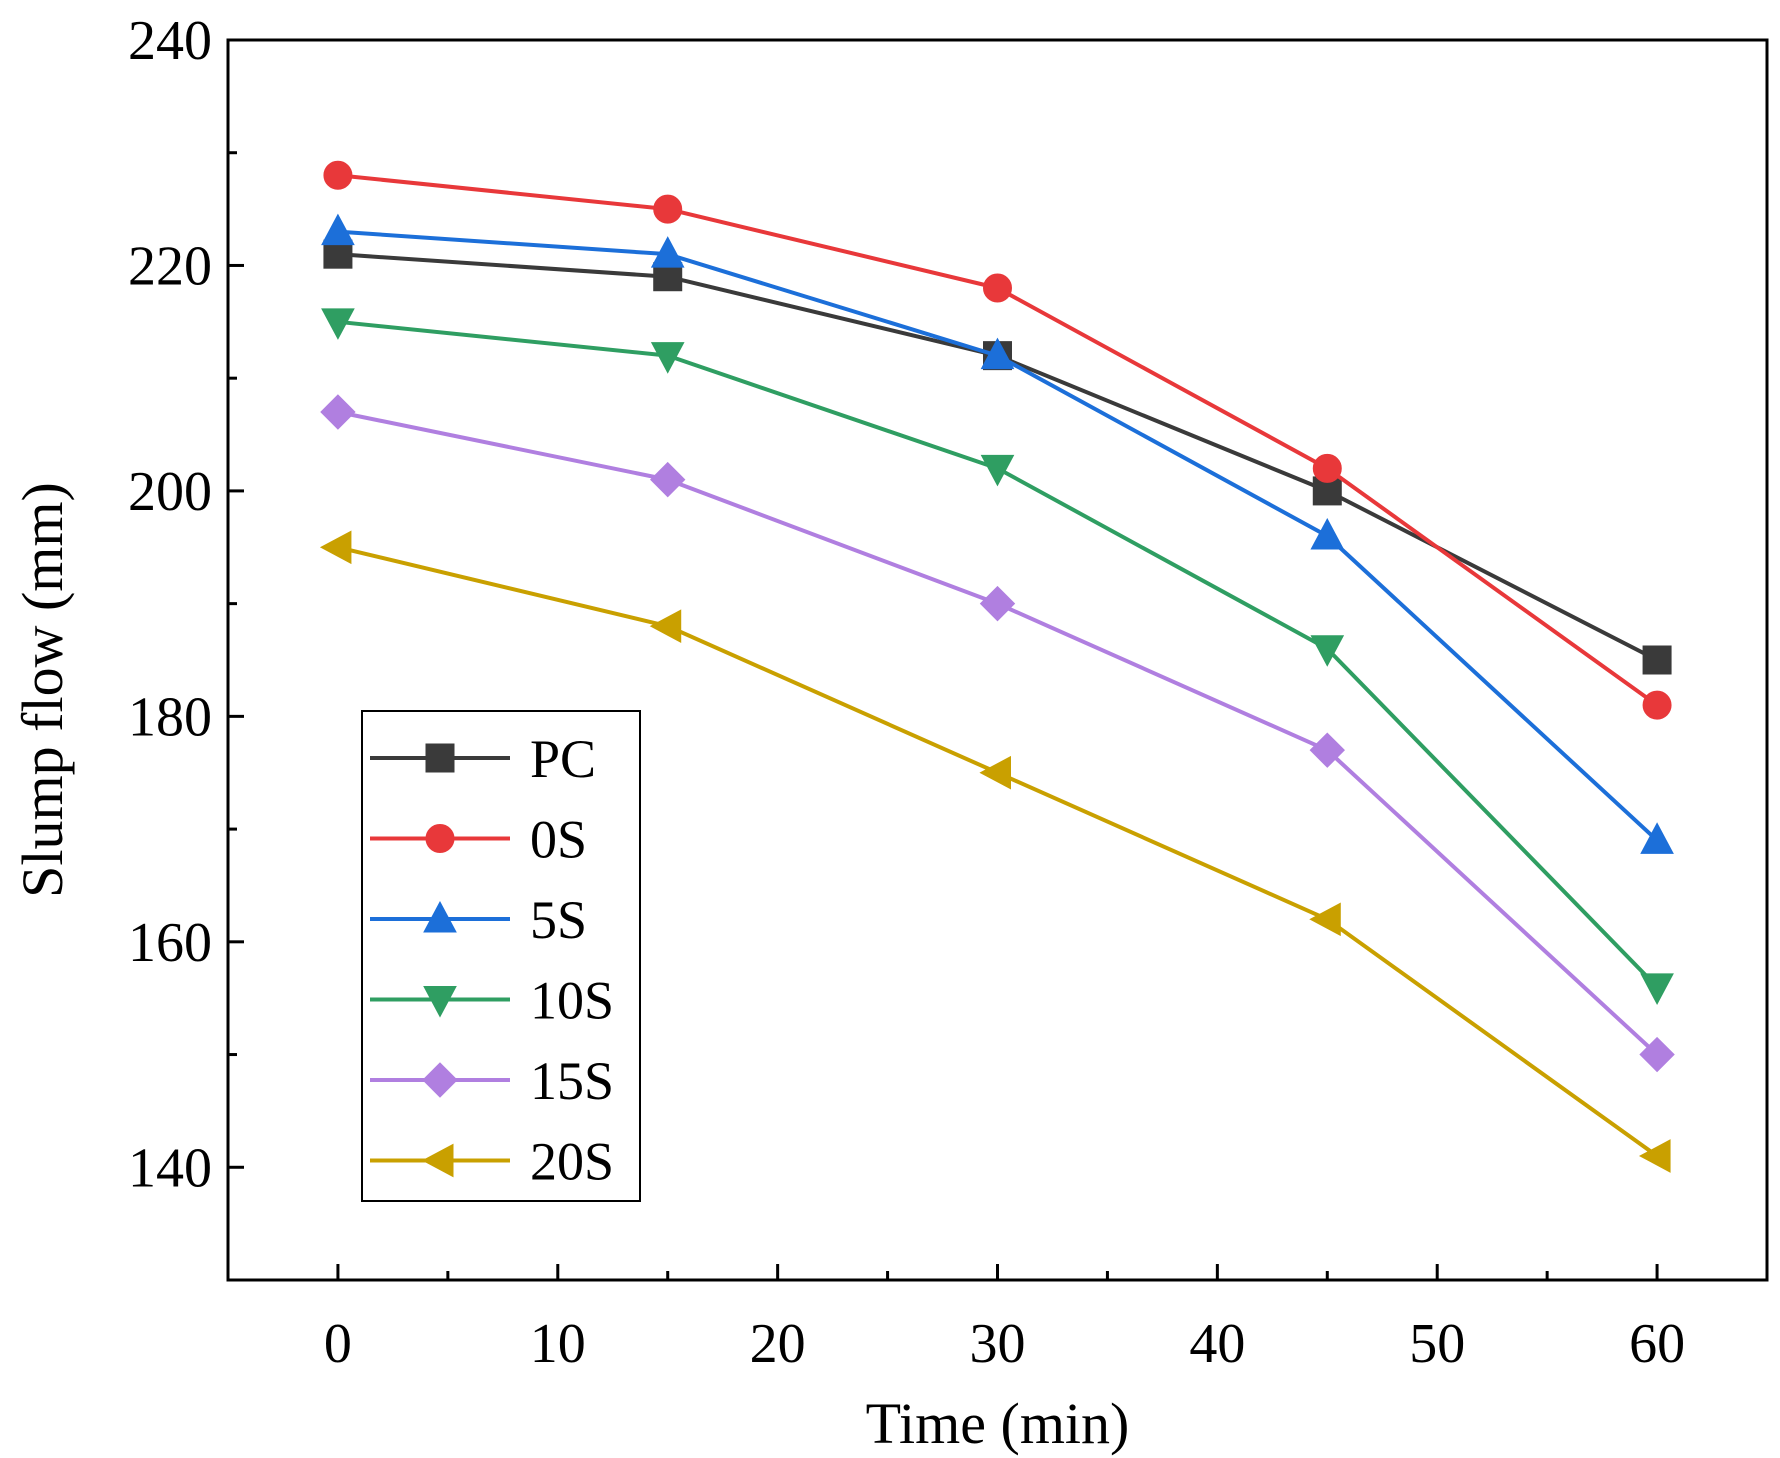 The height and width of the screenshot is (1458, 1780). What do you see at coordinates (558, 920) in the screenshot?
I see `legend-label: 5S` at bounding box center [558, 920].